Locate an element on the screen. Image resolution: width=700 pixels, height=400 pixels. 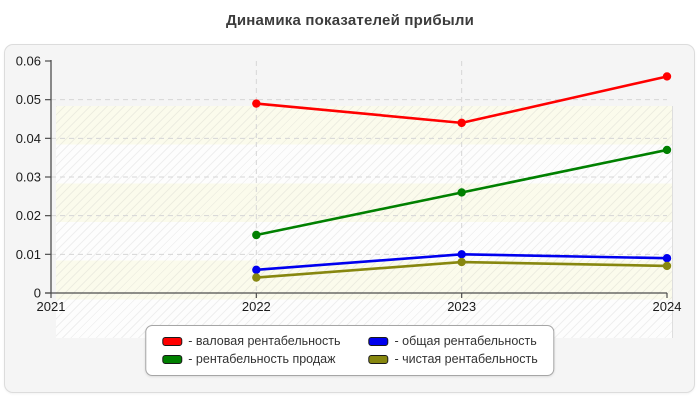
y-tick-label: 0 is located at coordinates (37, 293).